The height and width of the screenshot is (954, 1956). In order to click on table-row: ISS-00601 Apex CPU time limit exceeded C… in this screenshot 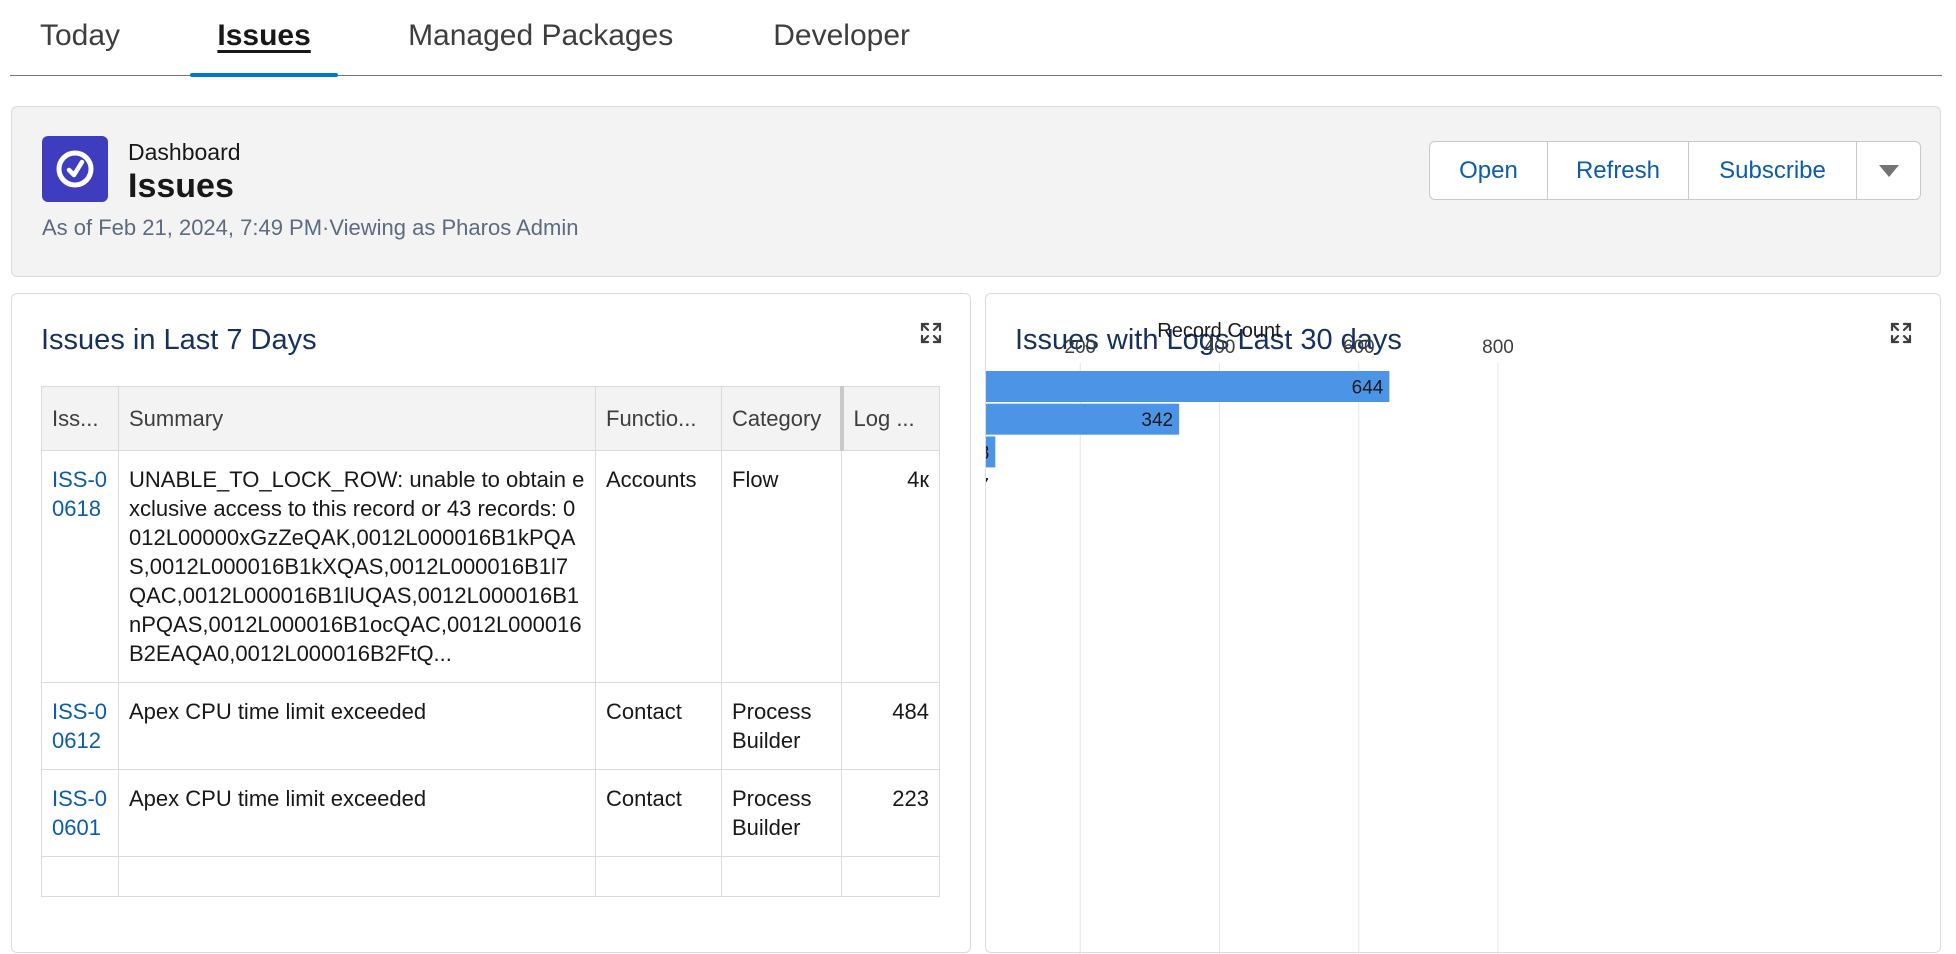, I will do `click(490, 813)`.